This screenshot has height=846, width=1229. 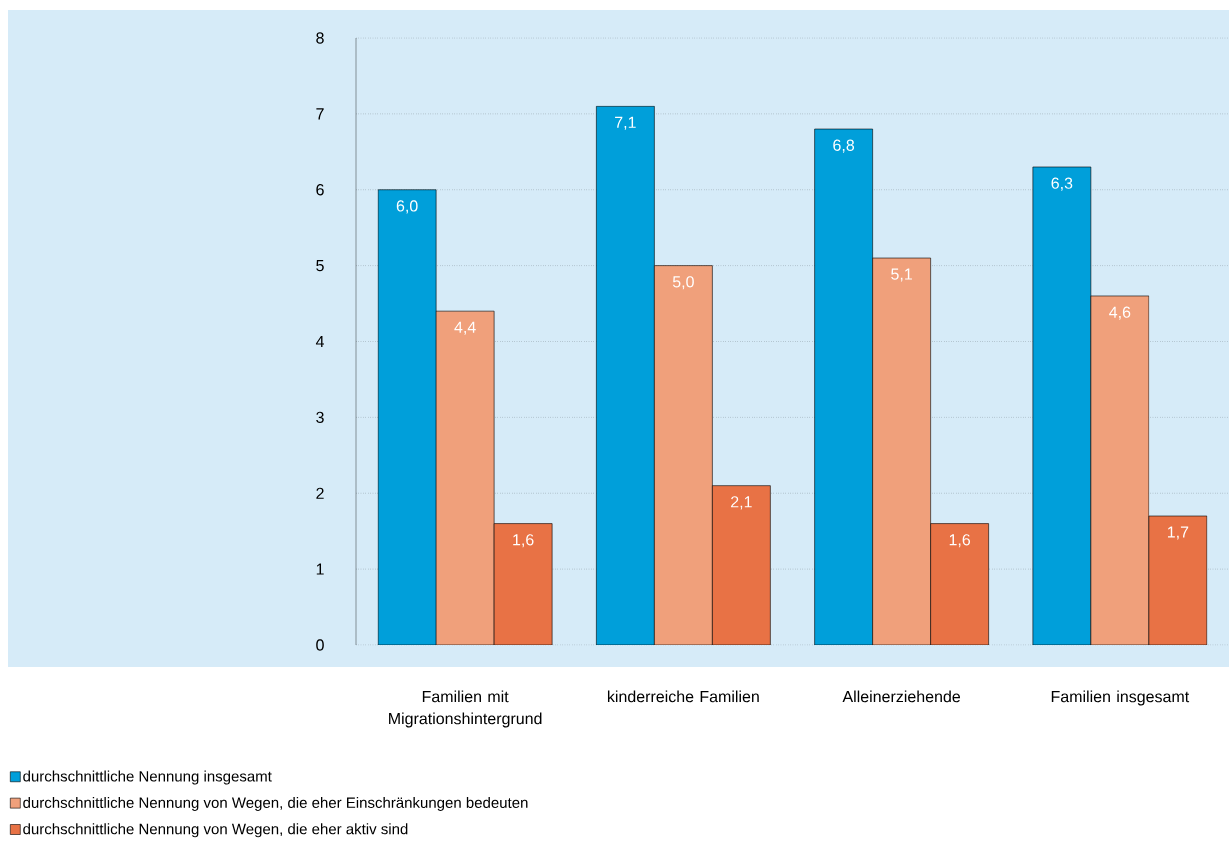 What do you see at coordinates (844, 146) in the screenshot?
I see `data-label: 6,8` at bounding box center [844, 146].